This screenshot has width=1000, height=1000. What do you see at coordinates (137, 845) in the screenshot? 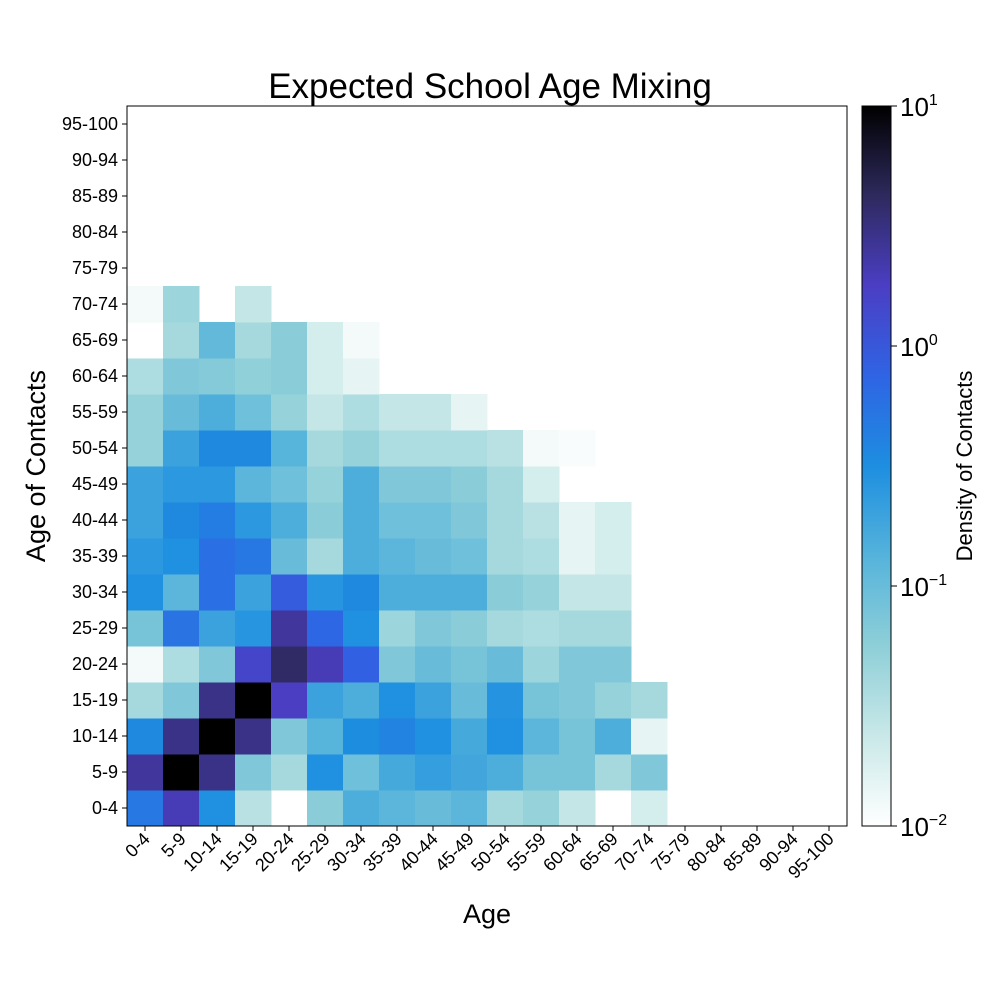
I see `x-tick-label: 0-4` at bounding box center [137, 845].